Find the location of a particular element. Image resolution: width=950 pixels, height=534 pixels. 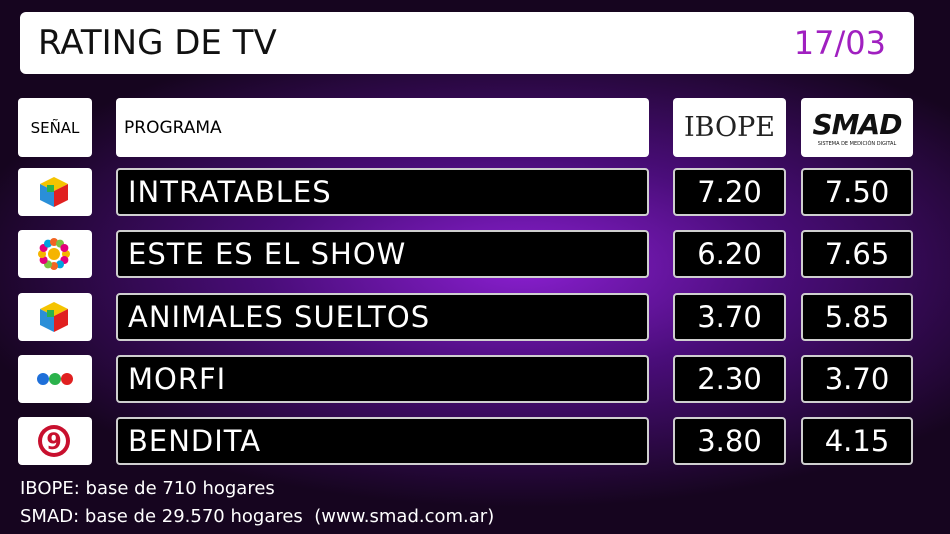

program-header: PROGRAMA is located at coordinates (382, 127).